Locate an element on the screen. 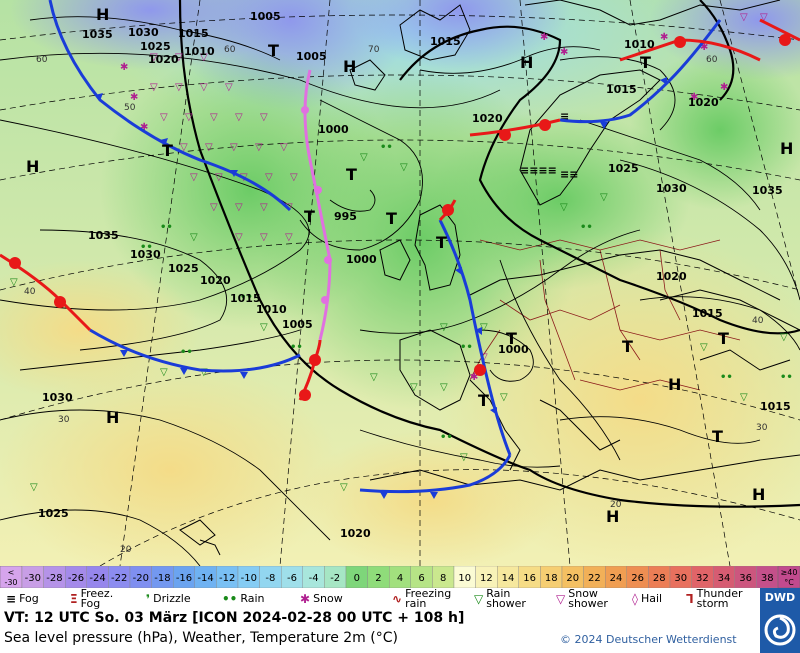  colorbar-tick-label: -24 is located at coordinates (97, 578).